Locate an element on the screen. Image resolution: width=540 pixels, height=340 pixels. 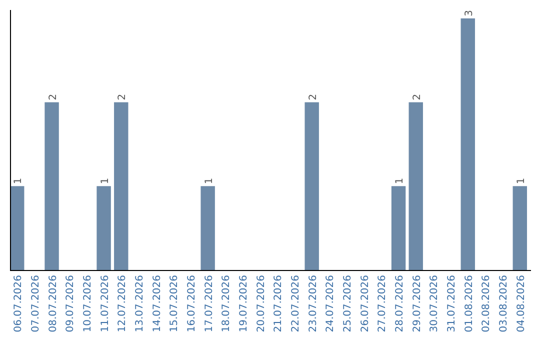
x-tick-label: 13.07.2026 is located at coordinates (140, 303).